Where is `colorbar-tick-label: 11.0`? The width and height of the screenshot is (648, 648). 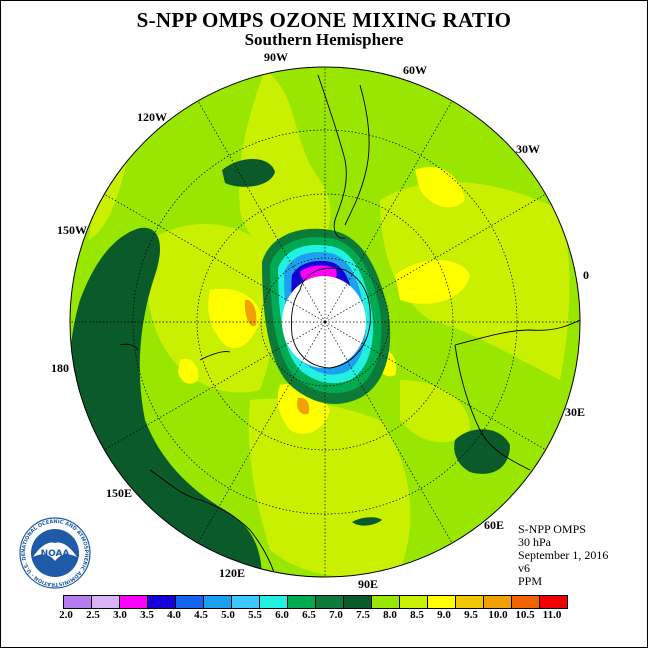 colorbar-tick-label: 11.0 is located at coordinates (552, 615).